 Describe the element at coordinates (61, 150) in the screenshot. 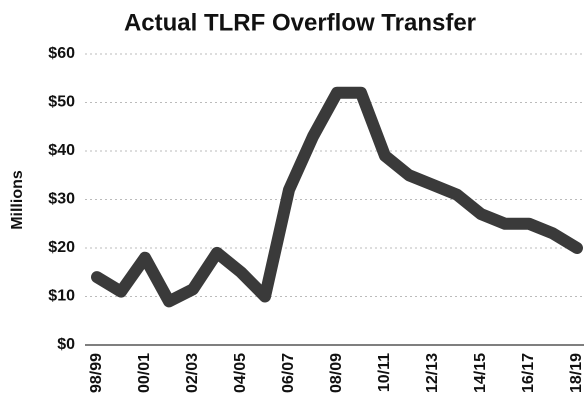

I see `y-tick-label: $40` at that location.